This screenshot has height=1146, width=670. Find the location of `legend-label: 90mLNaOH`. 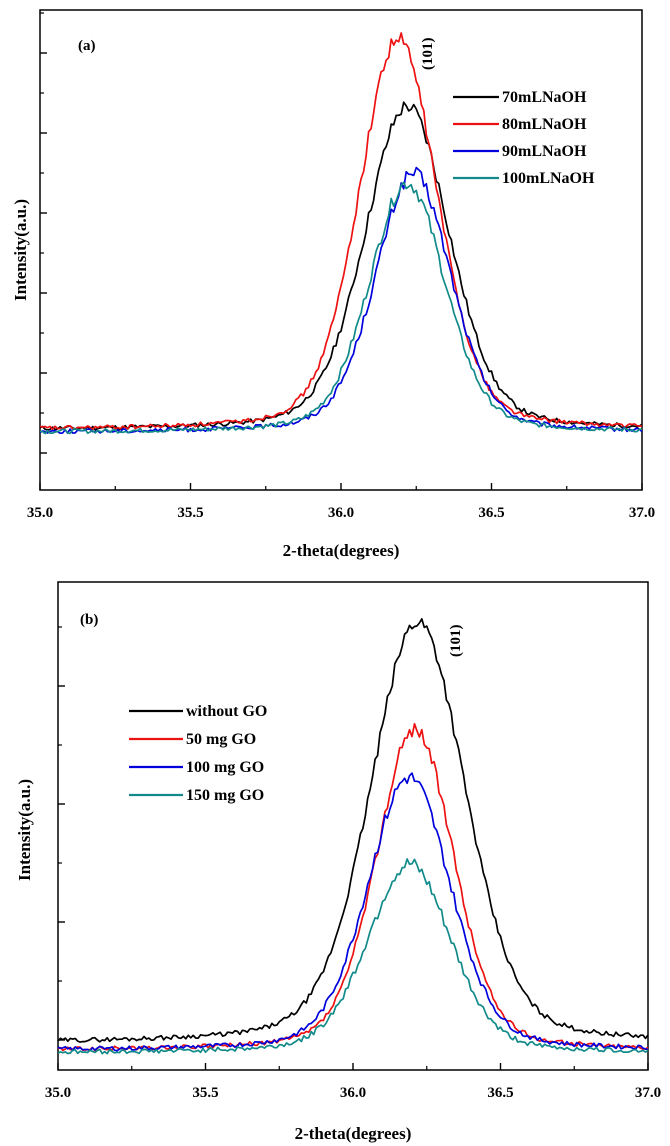

legend-label: 90mLNaOH is located at coordinates (544, 151).